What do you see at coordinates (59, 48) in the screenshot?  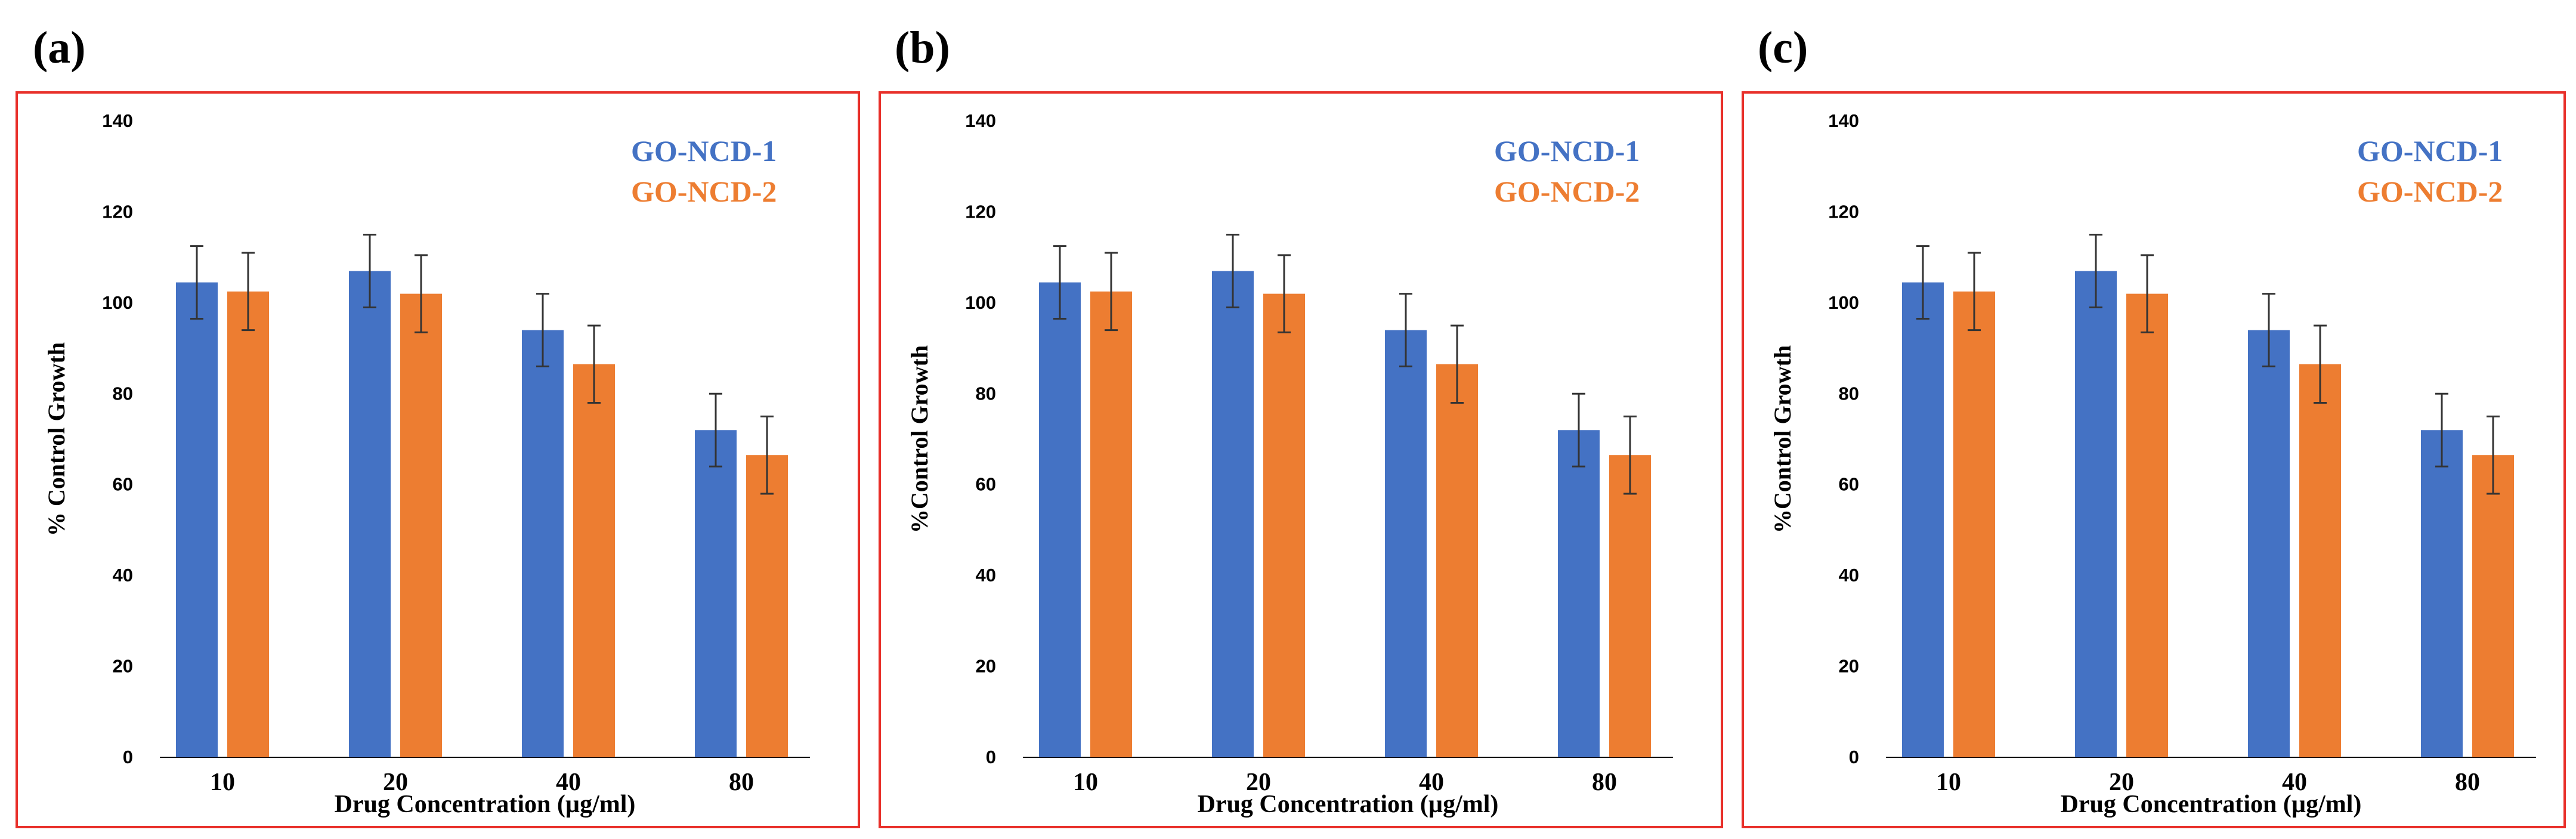 I see `panel-label: (a)` at bounding box center [59, 48].